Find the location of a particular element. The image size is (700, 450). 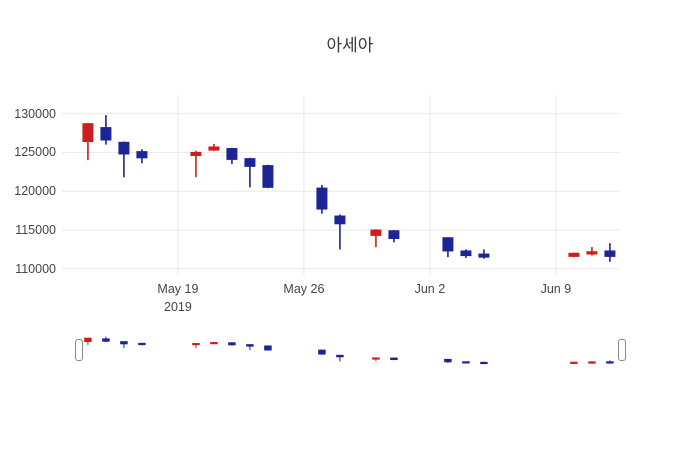

x-tick-label: May 19 is located at coordinates (178, 289).